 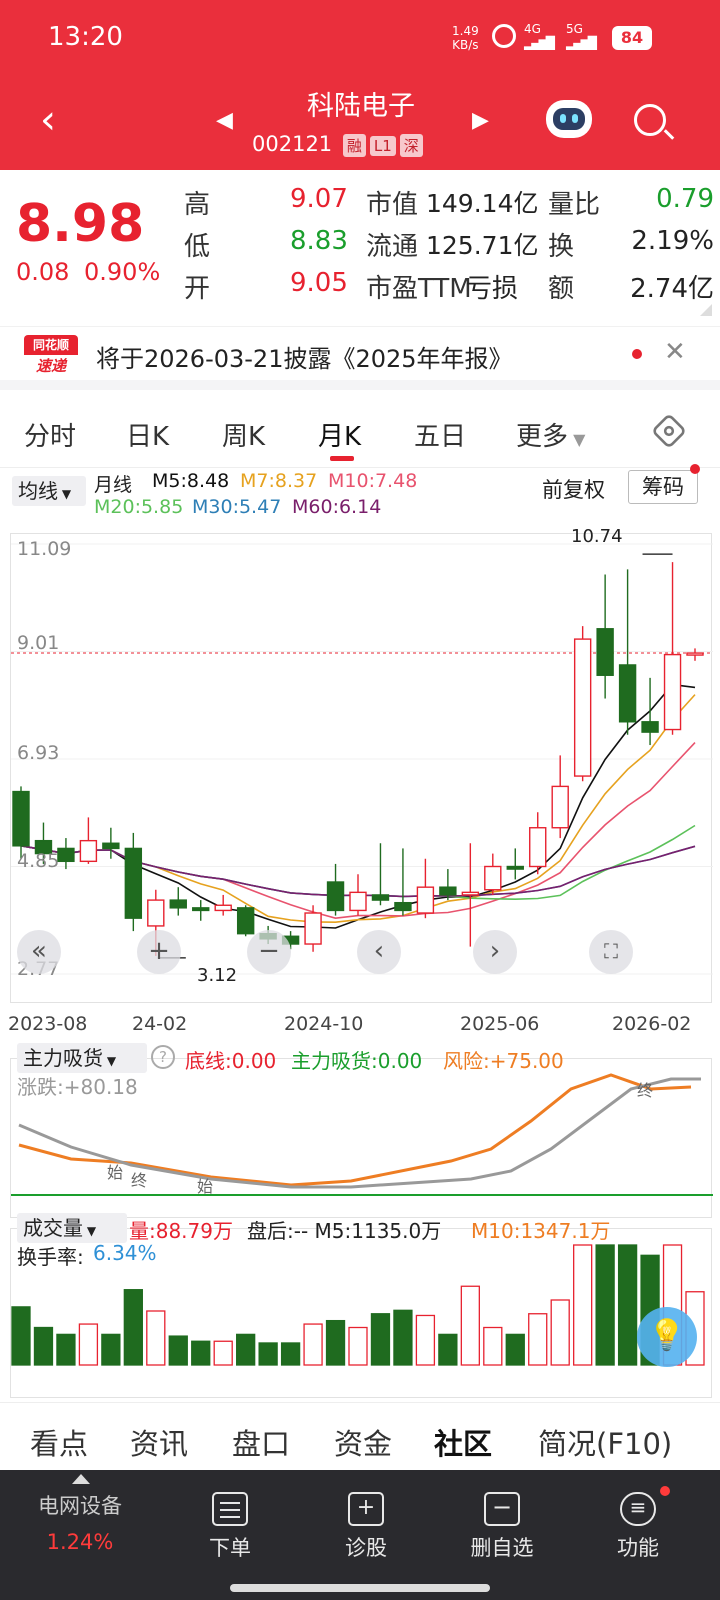 I want to click on chevron-down-icon: ▼, so click(x=90, y=1231).